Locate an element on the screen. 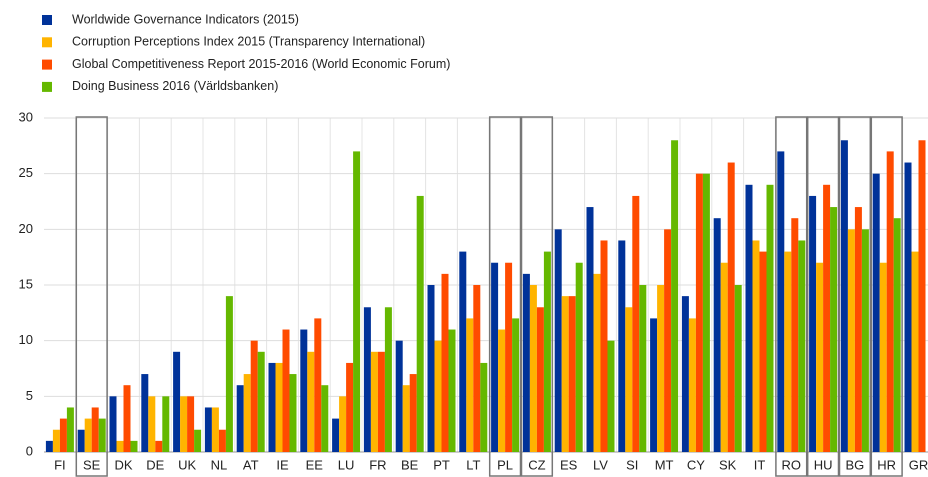 This screenshot has width=928, height=477. x-tick-label: HU is located at coordinates (823, 464).